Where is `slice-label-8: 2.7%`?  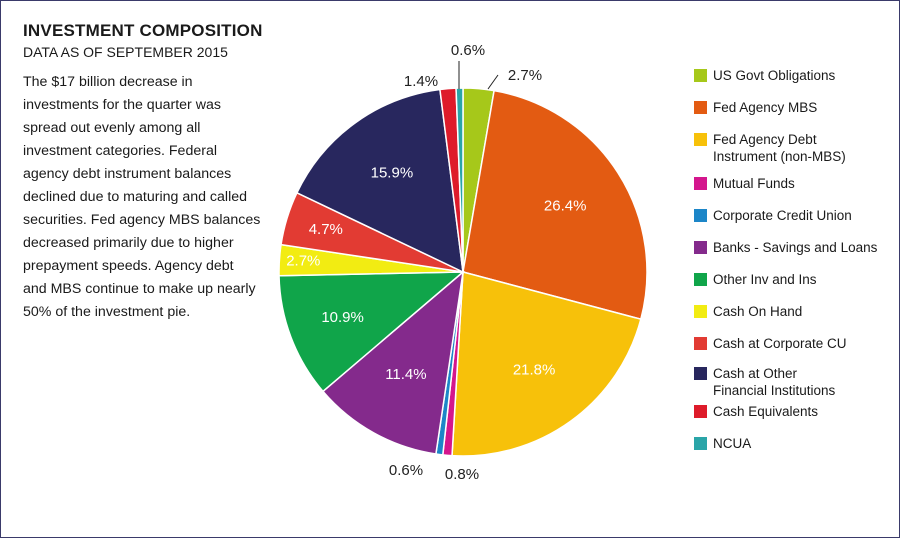
slice-label-8: 2.7% is located at coordinates (303, 261).